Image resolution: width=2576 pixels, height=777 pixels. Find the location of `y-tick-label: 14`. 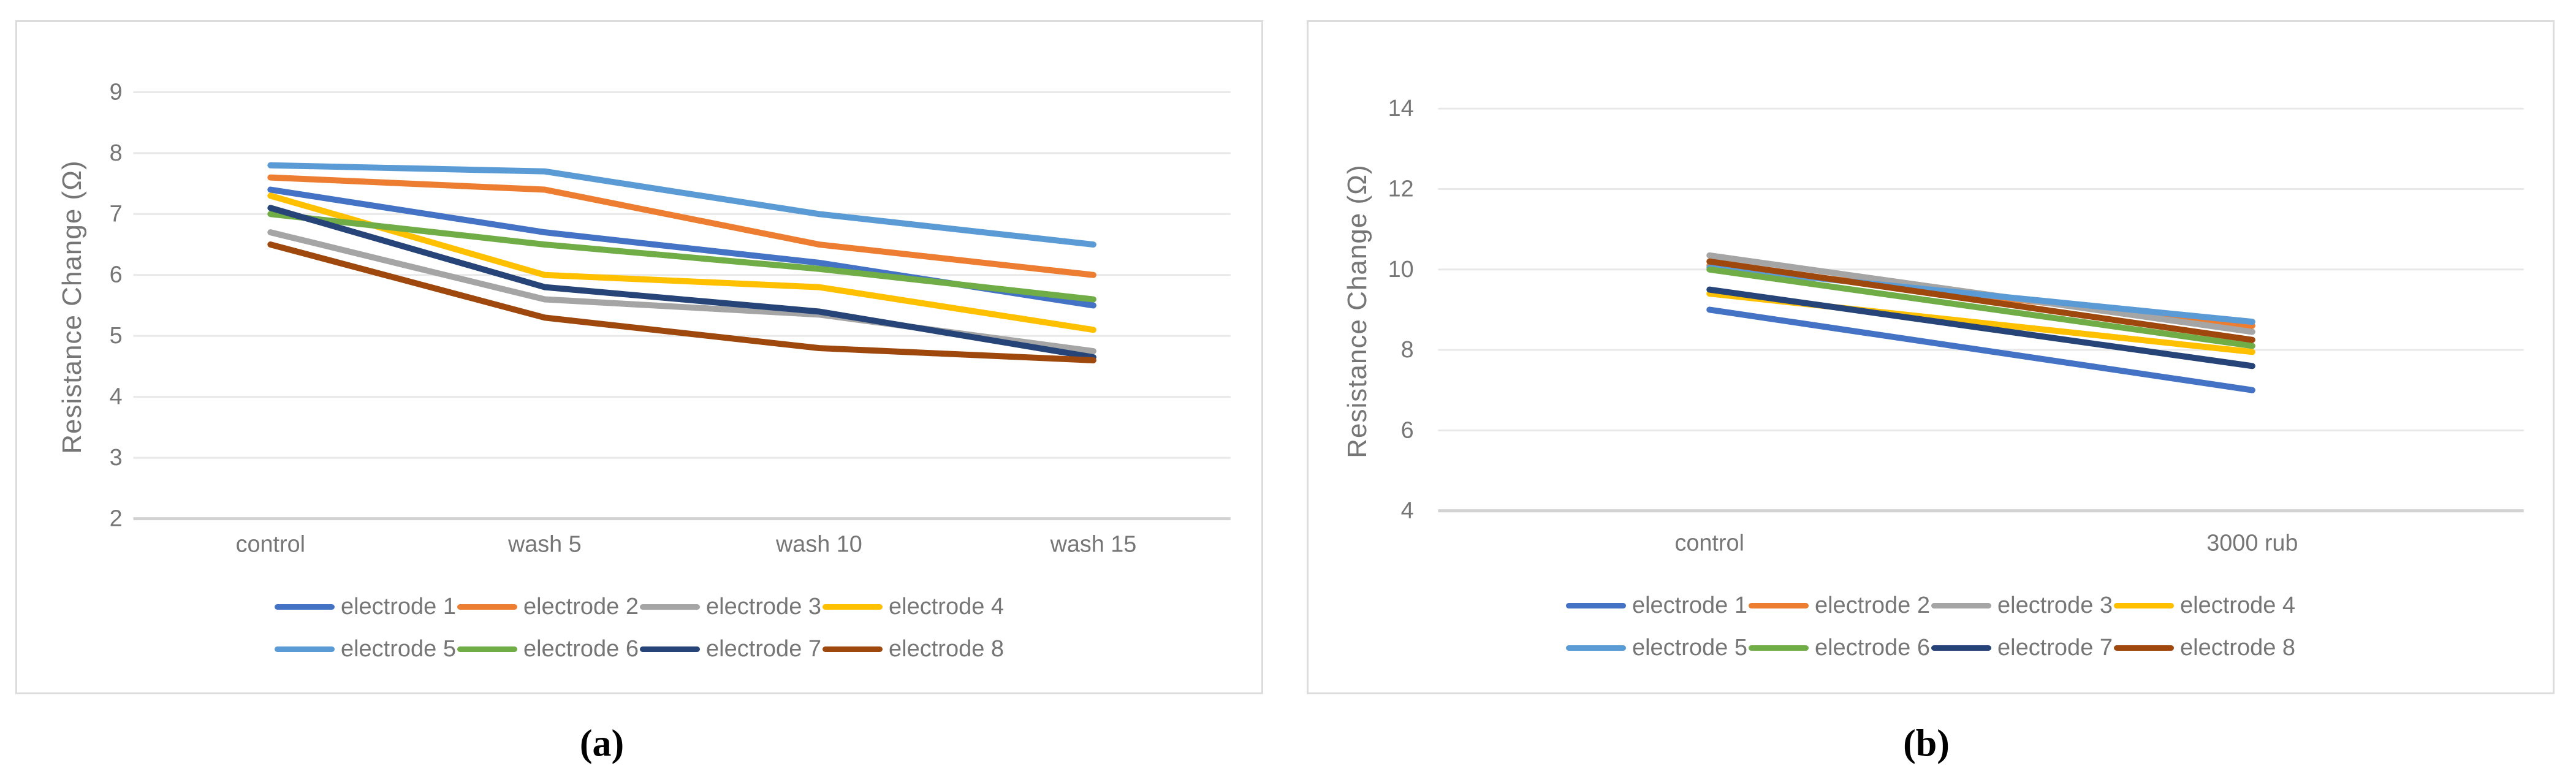

y-tick-label: 14 is located at coordinates (1401, 108).